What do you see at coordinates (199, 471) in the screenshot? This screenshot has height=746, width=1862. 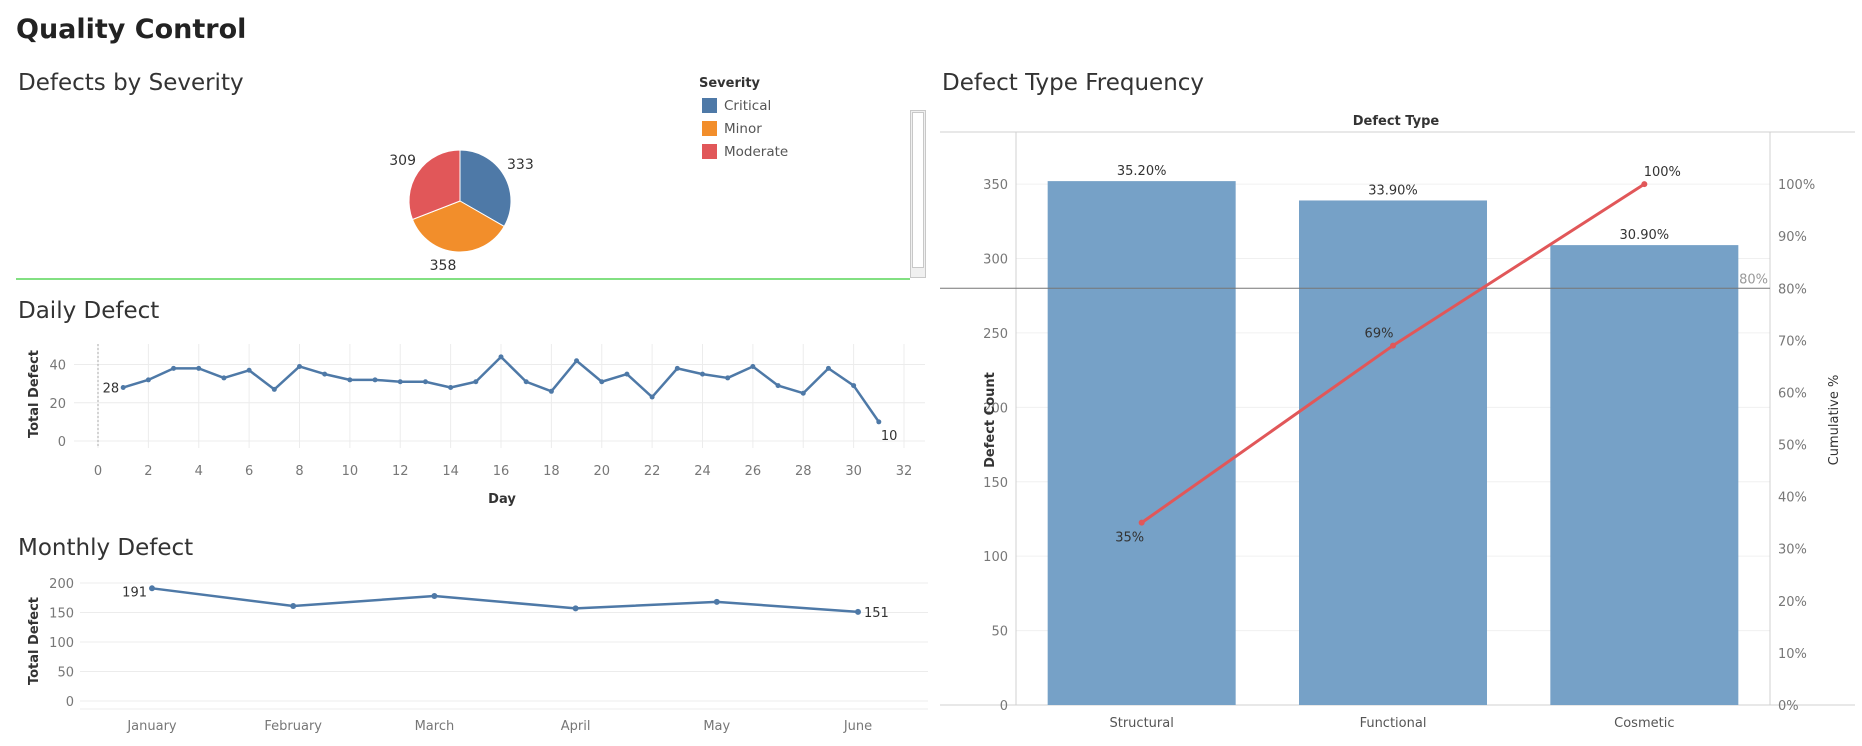 I see `daily-x-tick: 4` at bounding box center [199, 471].